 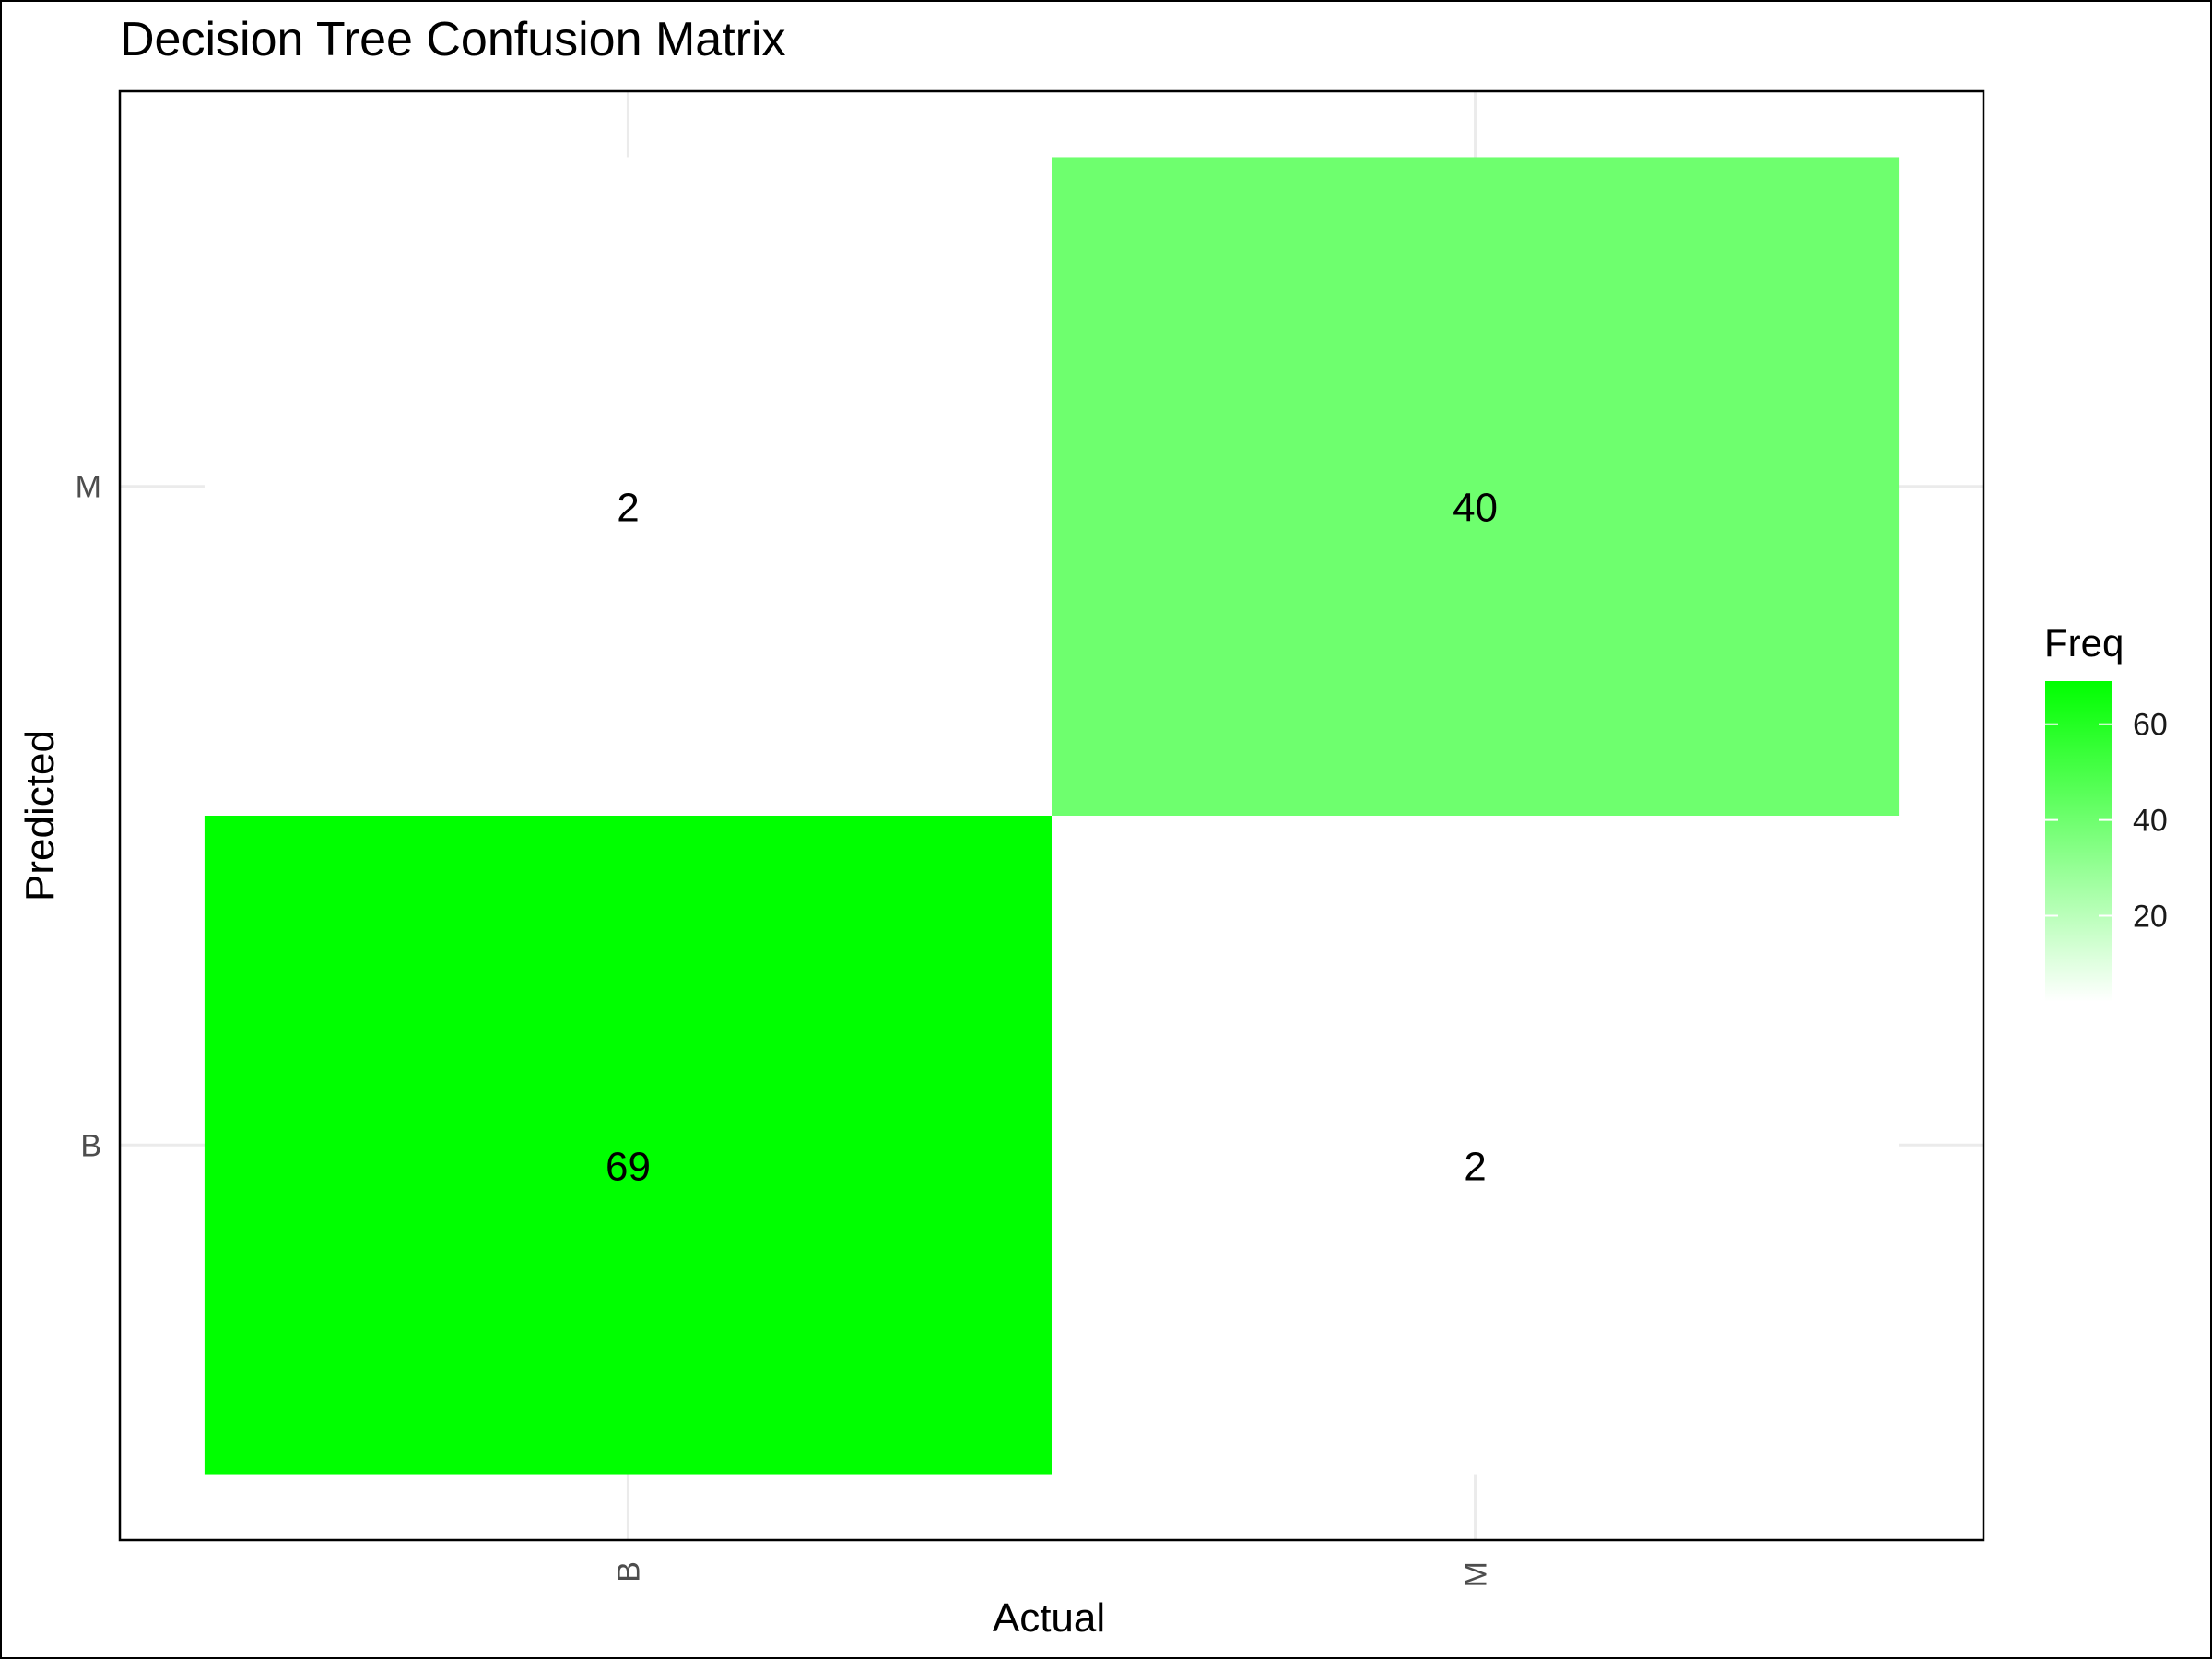 I want to click on cell-label-actual-B-predicted-B: 69, so click(x=628, y=1166).